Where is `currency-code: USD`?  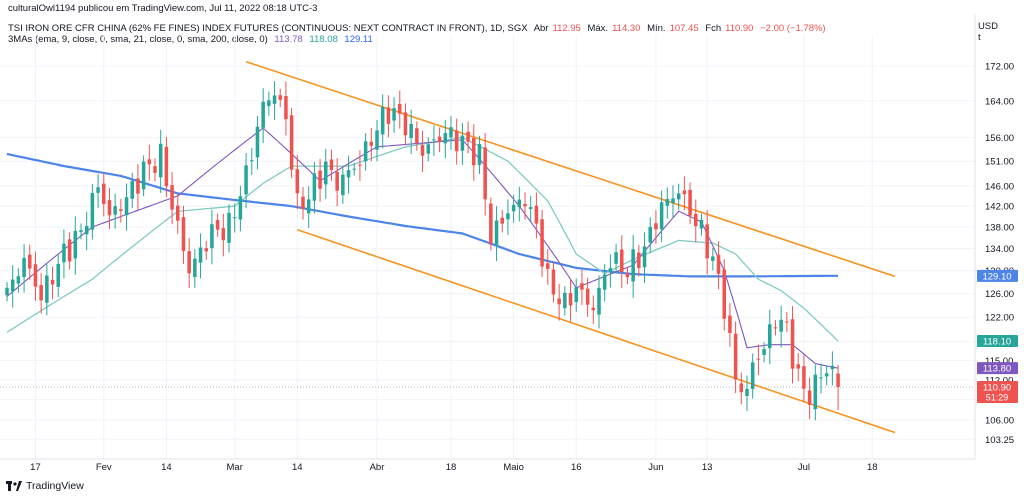
currency-code: USD is located at coordinates (987, 26).